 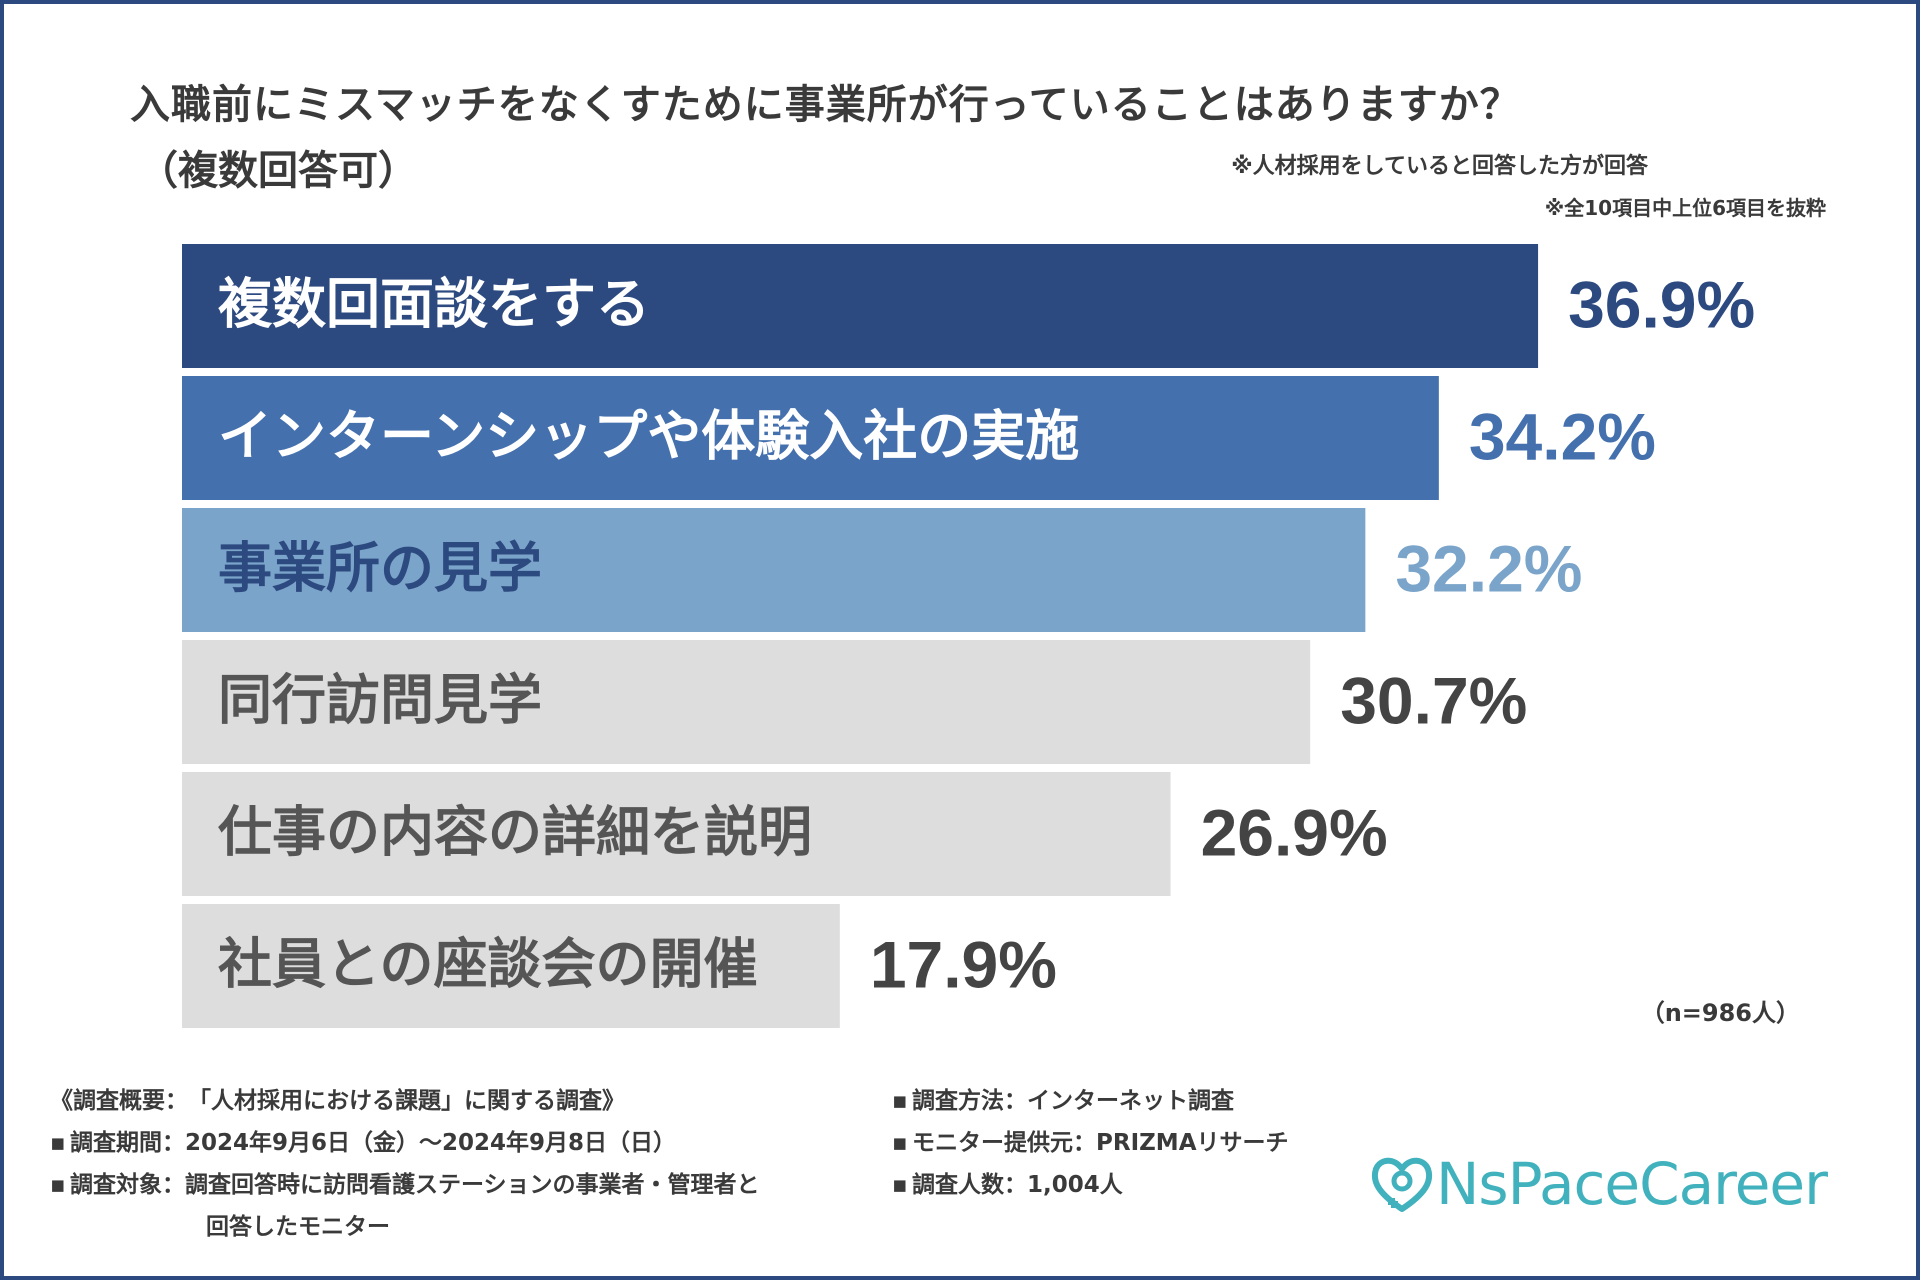 I want to click on survey-row: ▪ モニター提供元 ： PRIZMAリサーチ, so click(x=1090, y=1143).